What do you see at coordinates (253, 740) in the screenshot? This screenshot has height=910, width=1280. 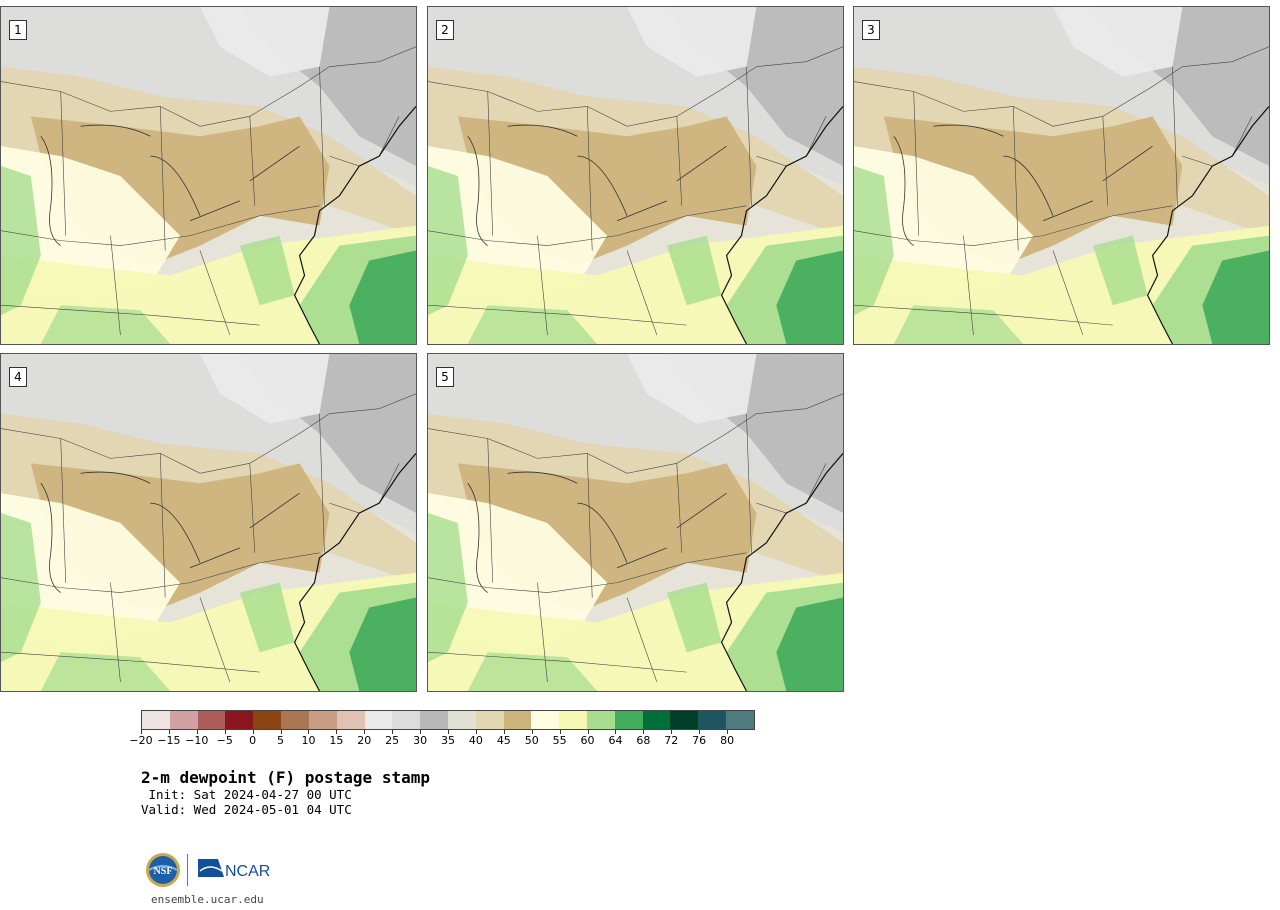 I see `colorbar-tick-label: 0` at bounding box center [253, 740].